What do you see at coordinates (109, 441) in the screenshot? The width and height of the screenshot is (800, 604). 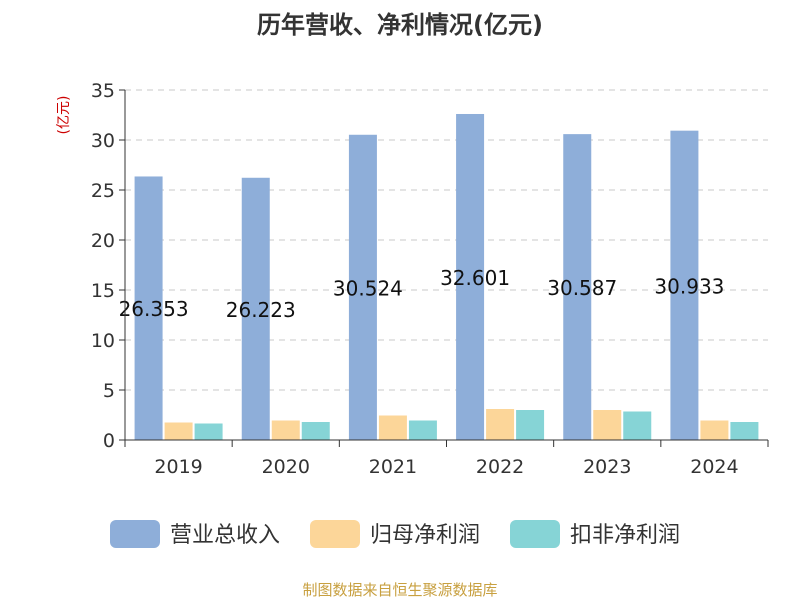 I see `y-tick-label: 0` at bounding box center [109, 441].